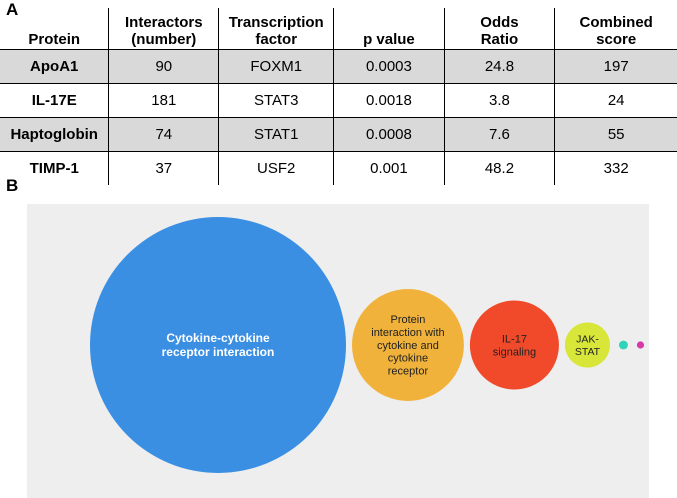 The image size is (677, 498). Describe the element at coordinates (163, 168) in the screenshot. I see `cell-interactors: 37` at that location.